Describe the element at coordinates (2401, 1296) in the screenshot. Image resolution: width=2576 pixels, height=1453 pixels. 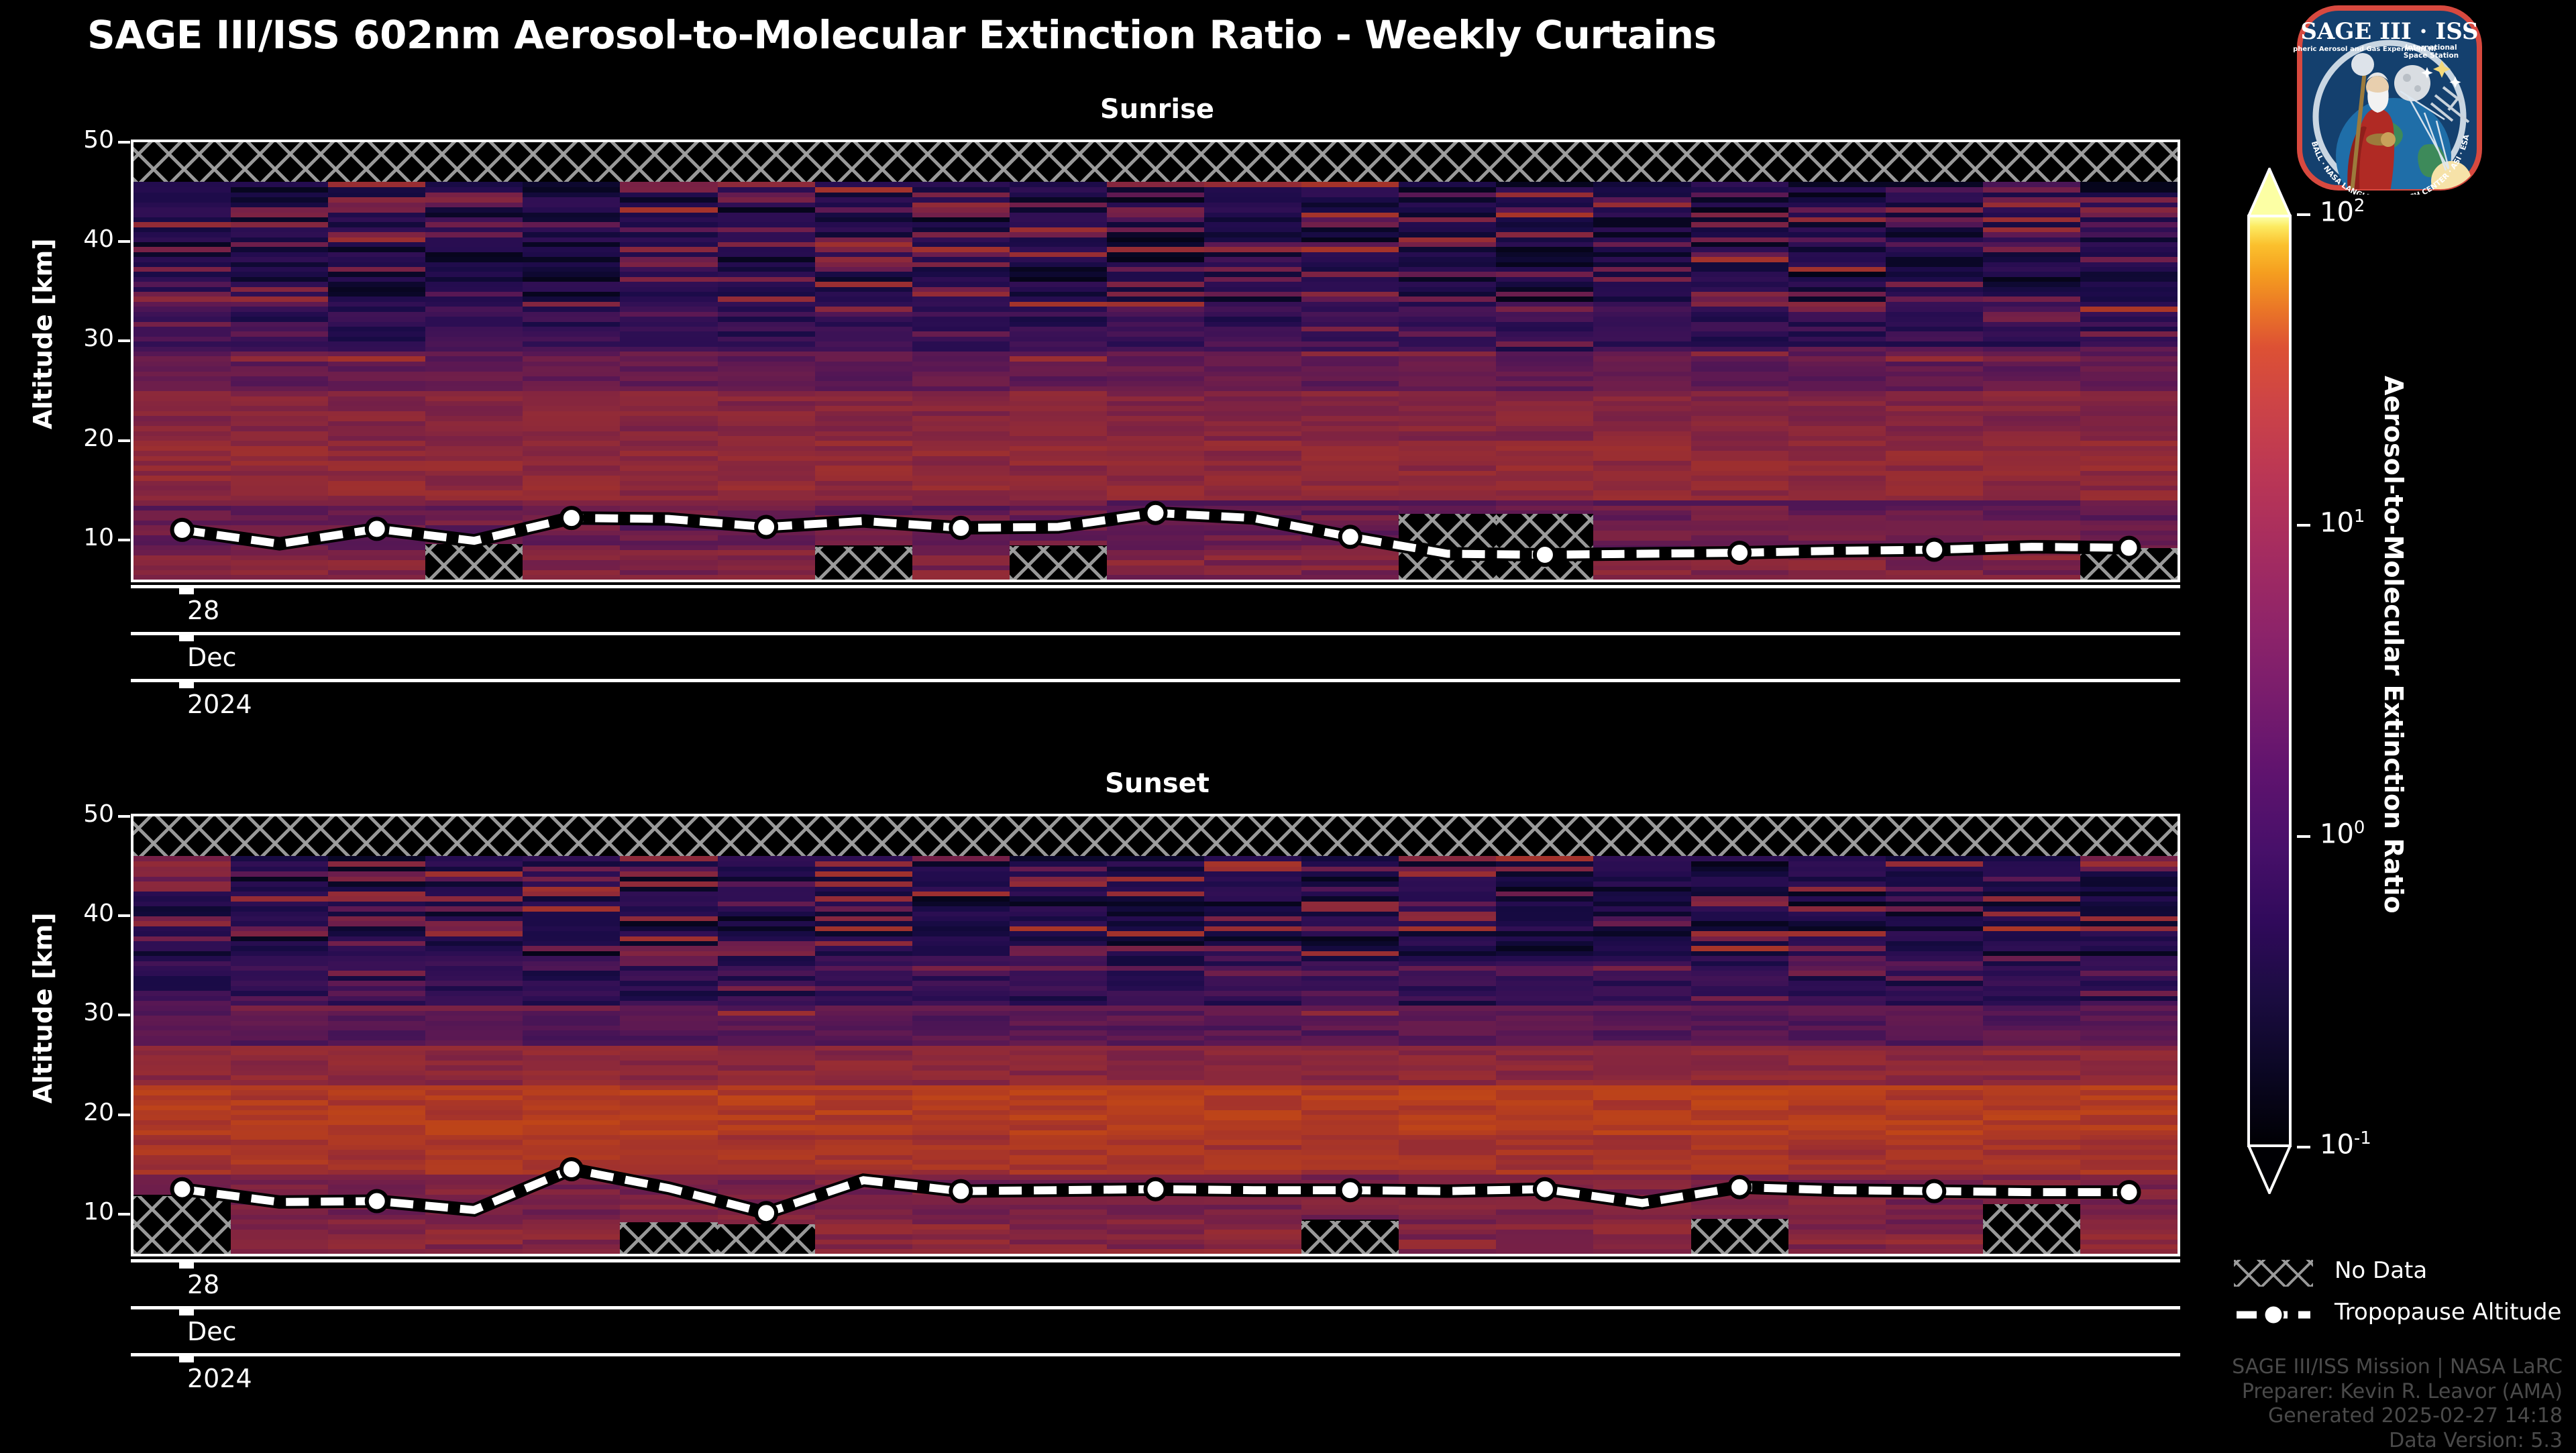
I see `legend: No Data Tropopause Altitude` at that location.